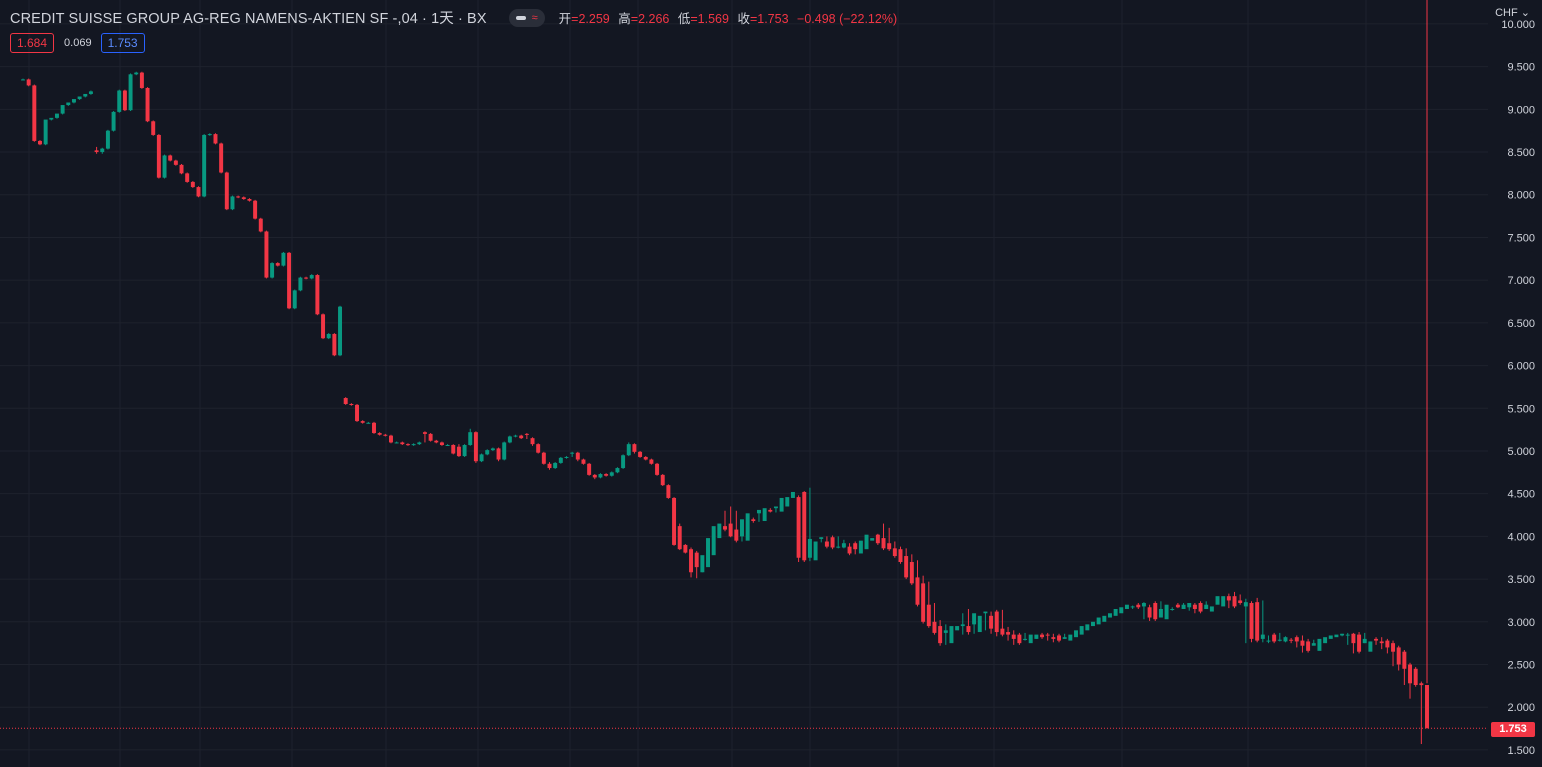 This screenshot has height=767, width=1542. Describe the element at coordinates (534, 17) in the screenshot. I see `wave-icon: ≈` at that location.